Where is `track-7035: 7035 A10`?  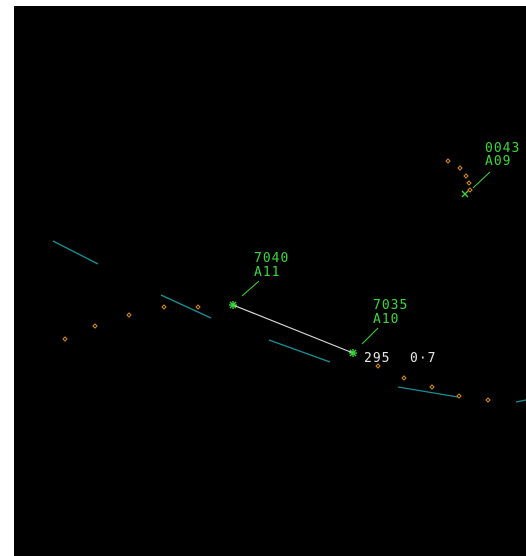
track-7035: 7035 A10 is located at coordinates (378, 327).